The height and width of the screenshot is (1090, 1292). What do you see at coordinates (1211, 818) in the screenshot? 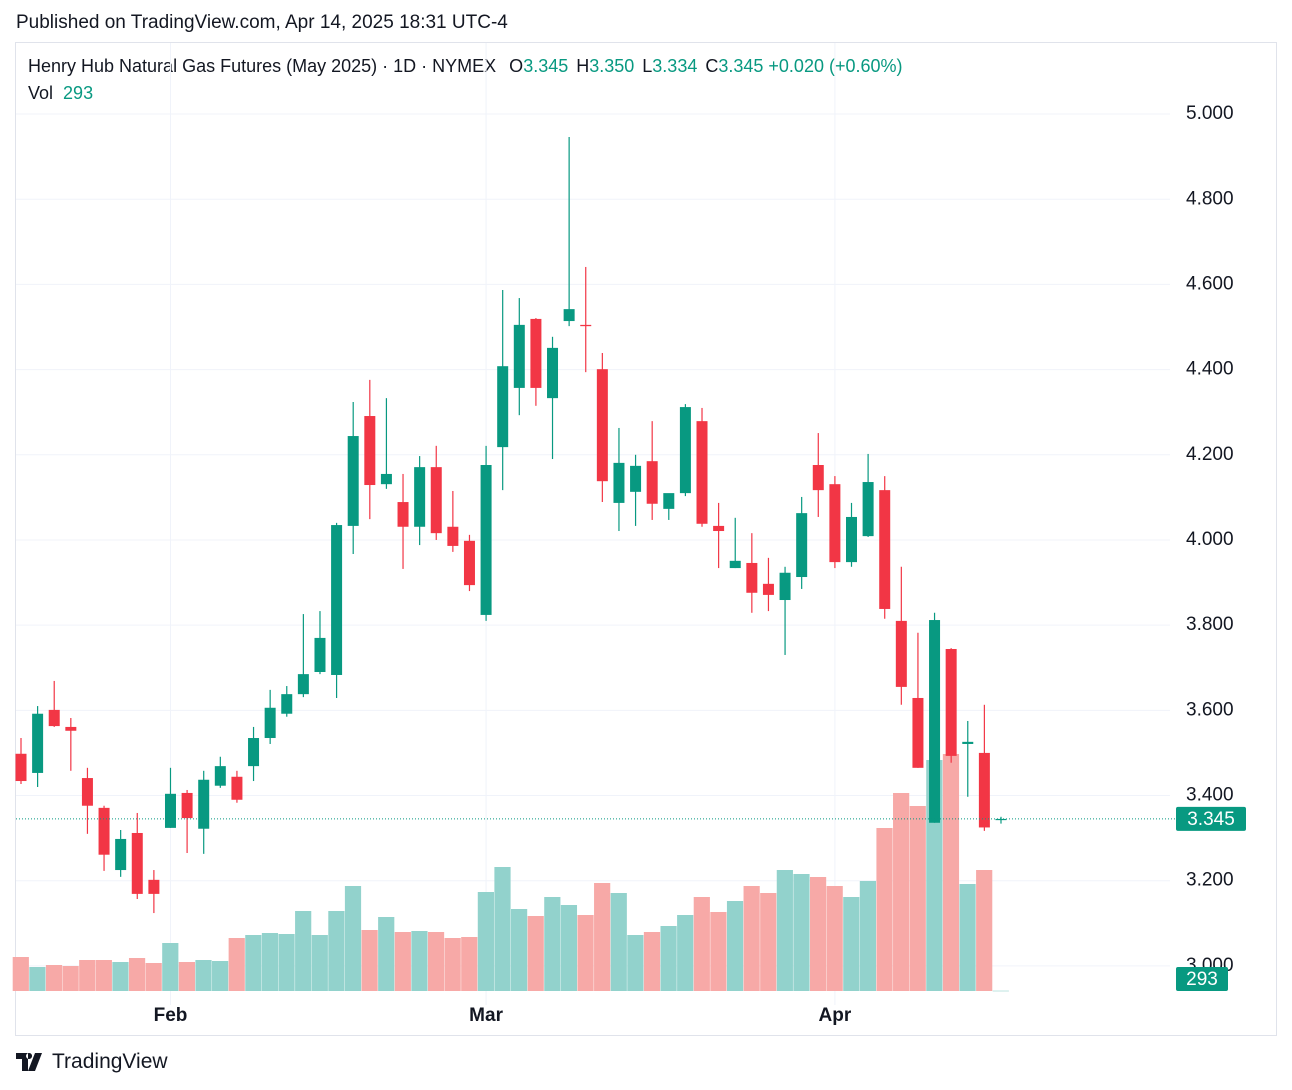
I see `last-price-box` at bounding box center [1211, 818].